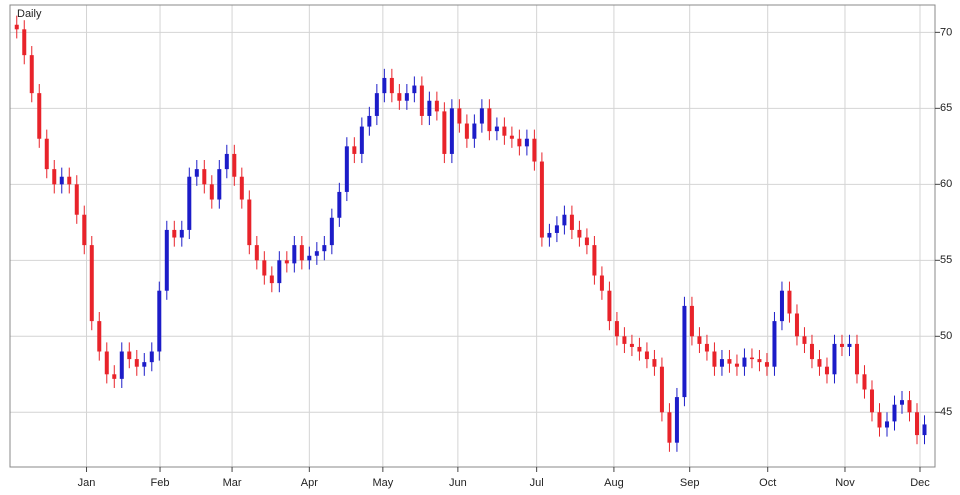  Describe the element at coordinates (690, 483) in the screenshot. I see `x-tick-label: Sep` at that location.